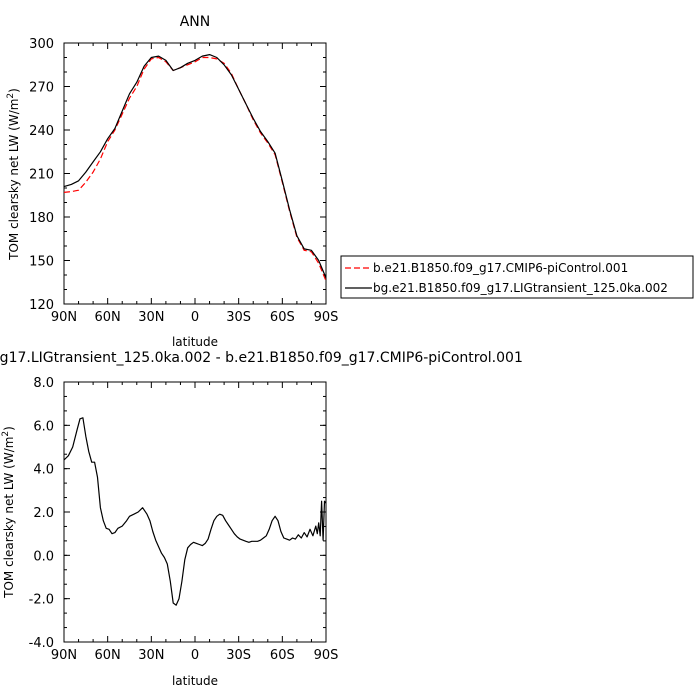 The image size is (700, 700). What do you see at coordinates (41, 643) in the screenshot?
I see `y-tick-label: -4.0` at bounding box center [41, 643].